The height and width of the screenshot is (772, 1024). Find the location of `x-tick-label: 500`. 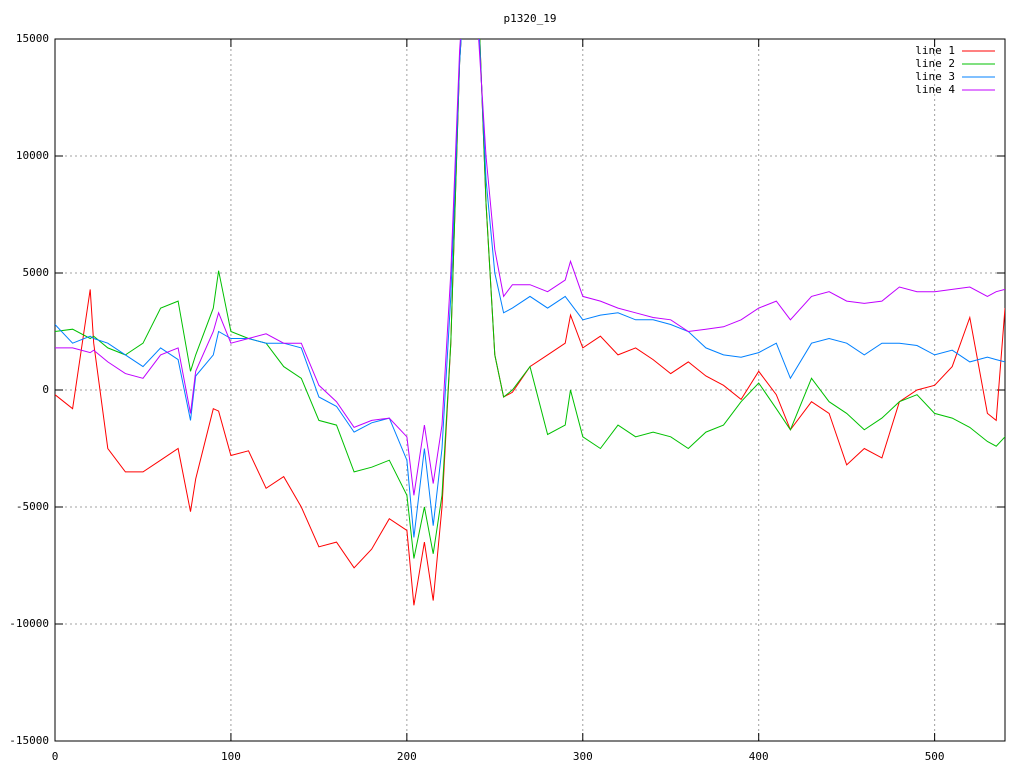

x-tick-label: 500 is located at coordinates (935, 756).